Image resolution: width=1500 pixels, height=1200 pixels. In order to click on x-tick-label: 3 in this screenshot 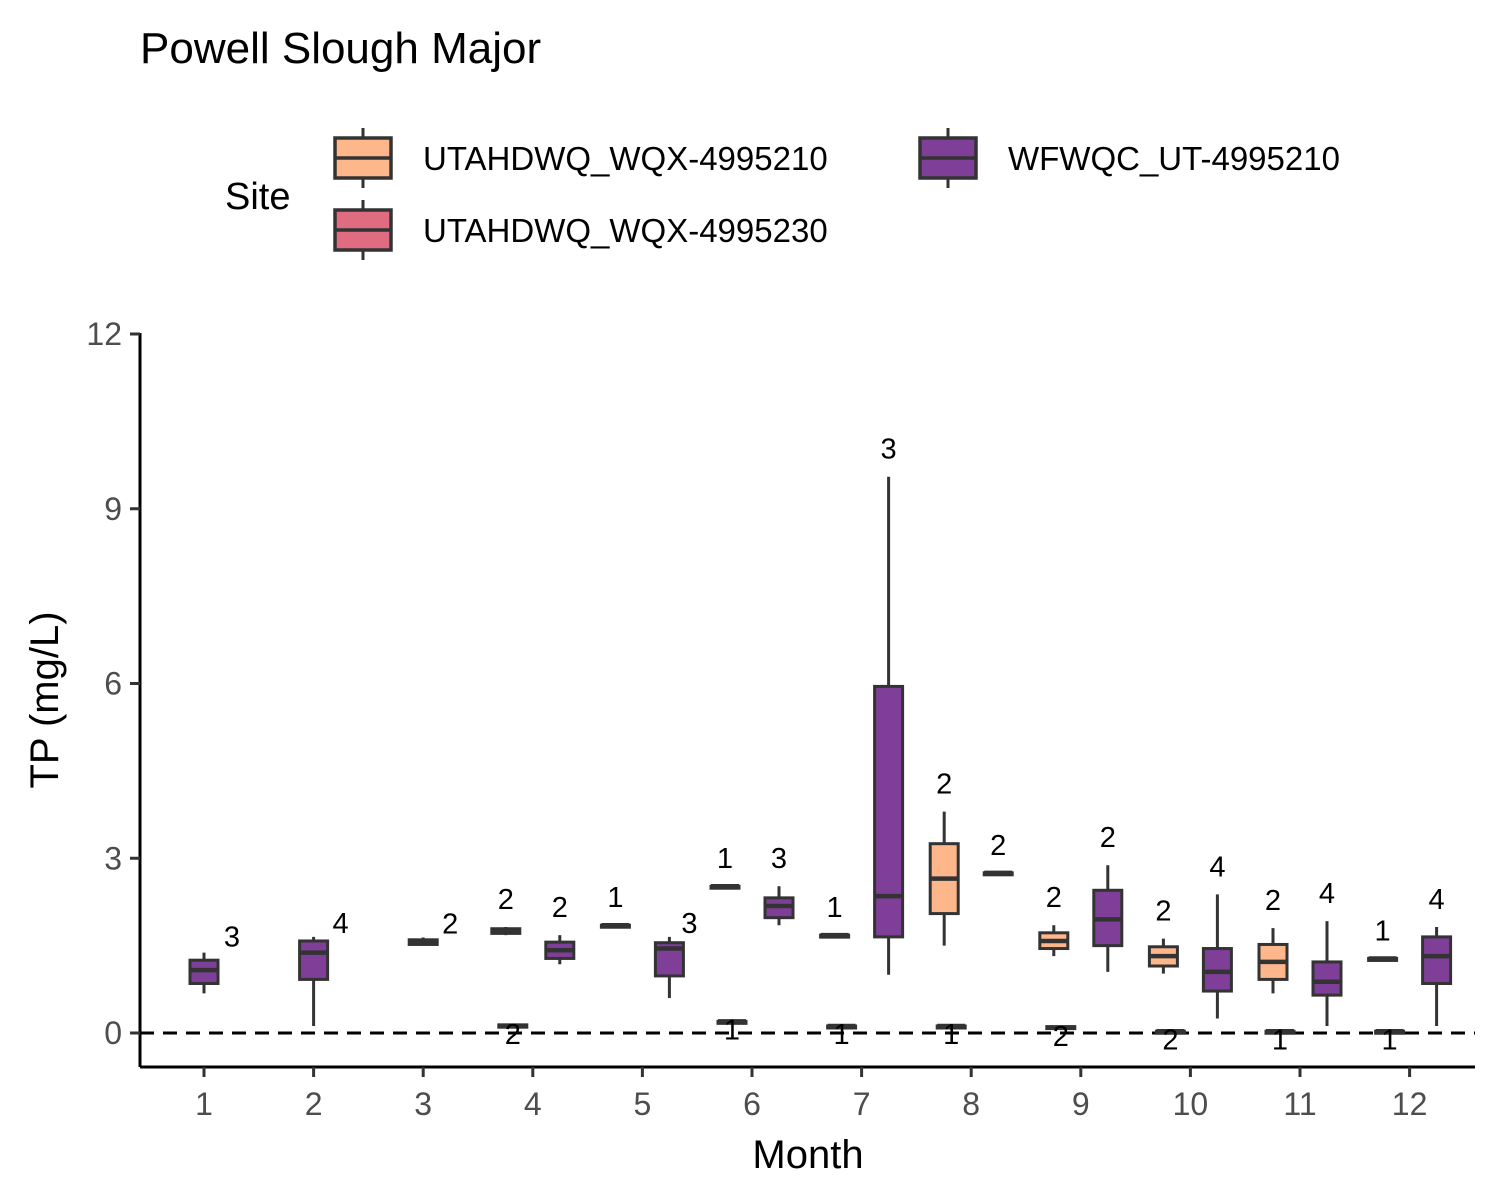, I will do `click(423, 1104)`.